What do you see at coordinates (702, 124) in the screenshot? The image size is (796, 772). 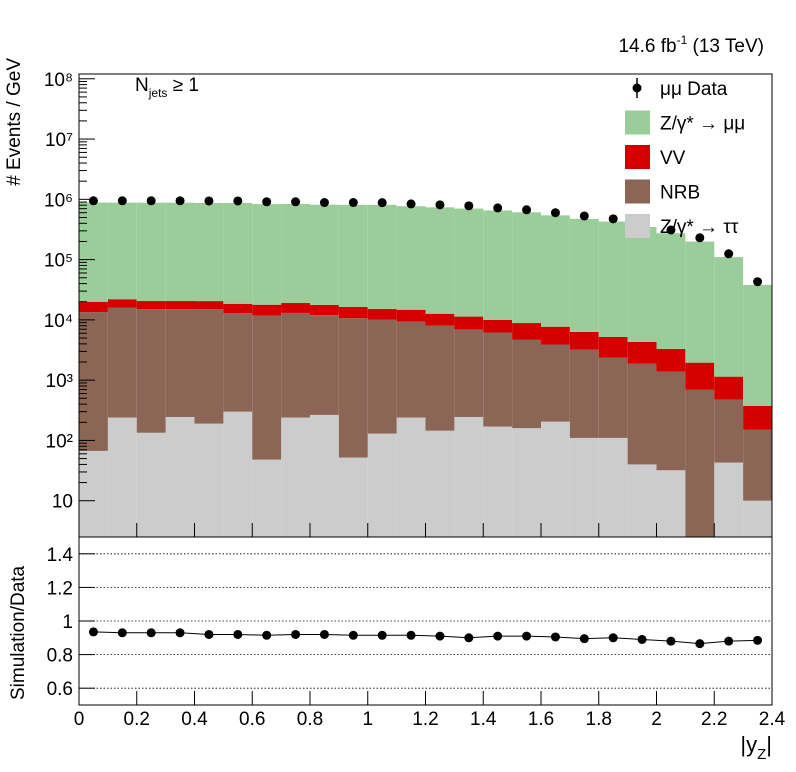 I see `legend-label: Z/γ* → μμ` at bounding box center [702, 124].